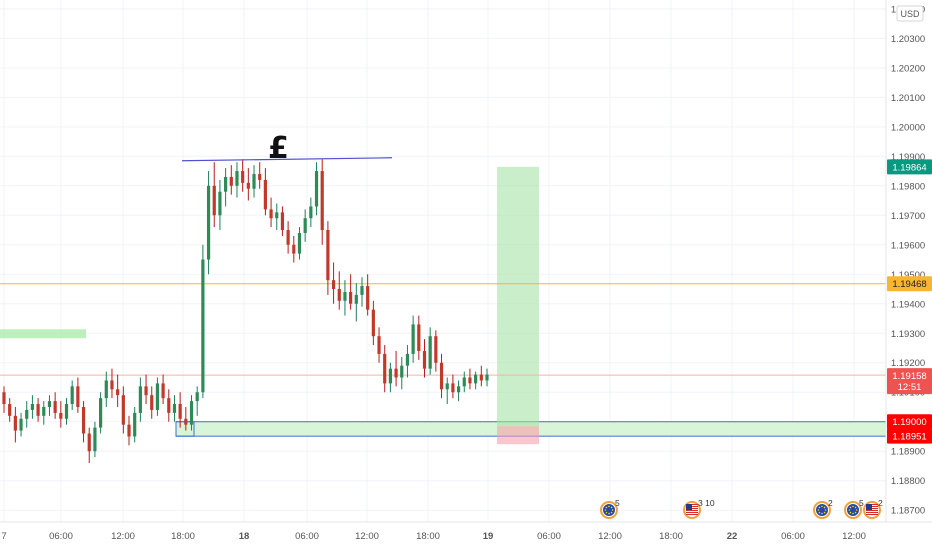 The width and height of the screenshot is (932, 550). I want to click on price-tag-label: 1.19864, so click(909, 167).